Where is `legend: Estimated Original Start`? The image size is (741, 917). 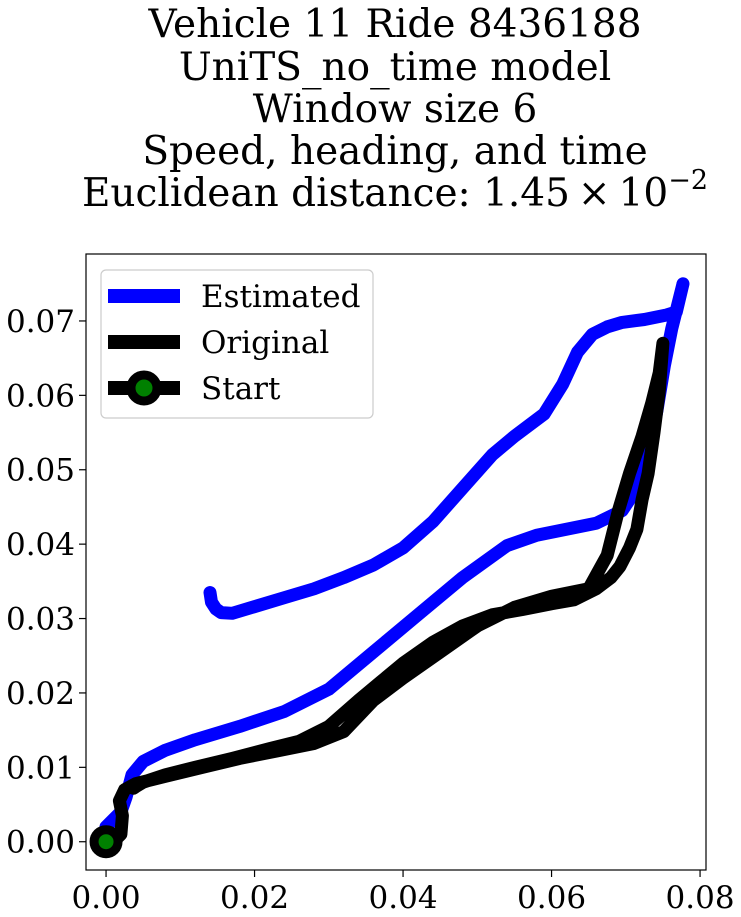 legend: Estimated Original Start is located at coordinates (237, 344).